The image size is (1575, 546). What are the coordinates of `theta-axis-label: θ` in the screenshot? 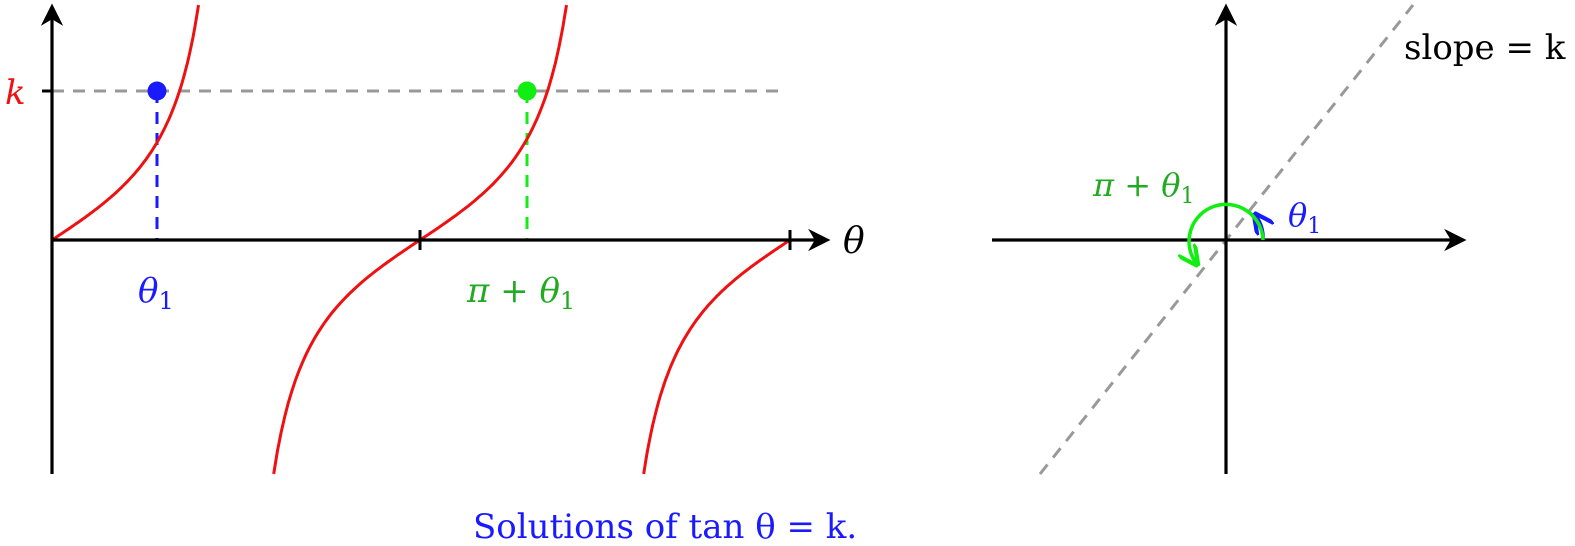 It's located at (854, 241).